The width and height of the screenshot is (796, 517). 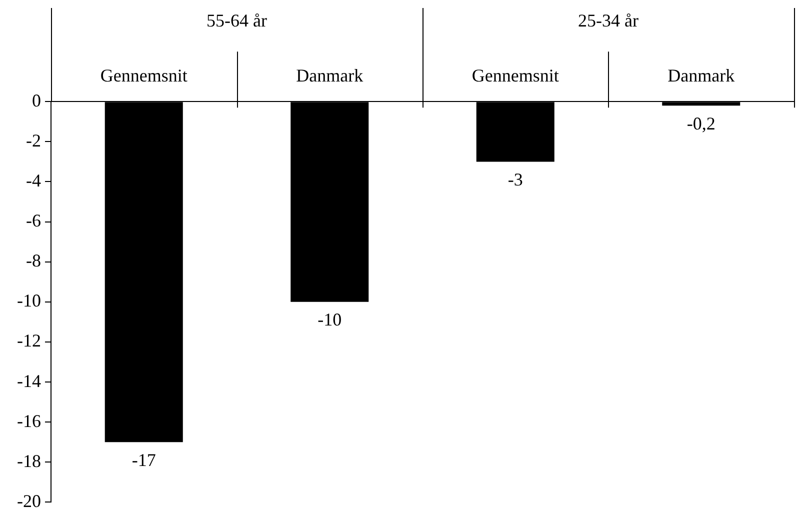 What do you see at coordinates (701, 123) in the screenshot?
I see `data-label: -0,2` at bounding box center [701, 123].